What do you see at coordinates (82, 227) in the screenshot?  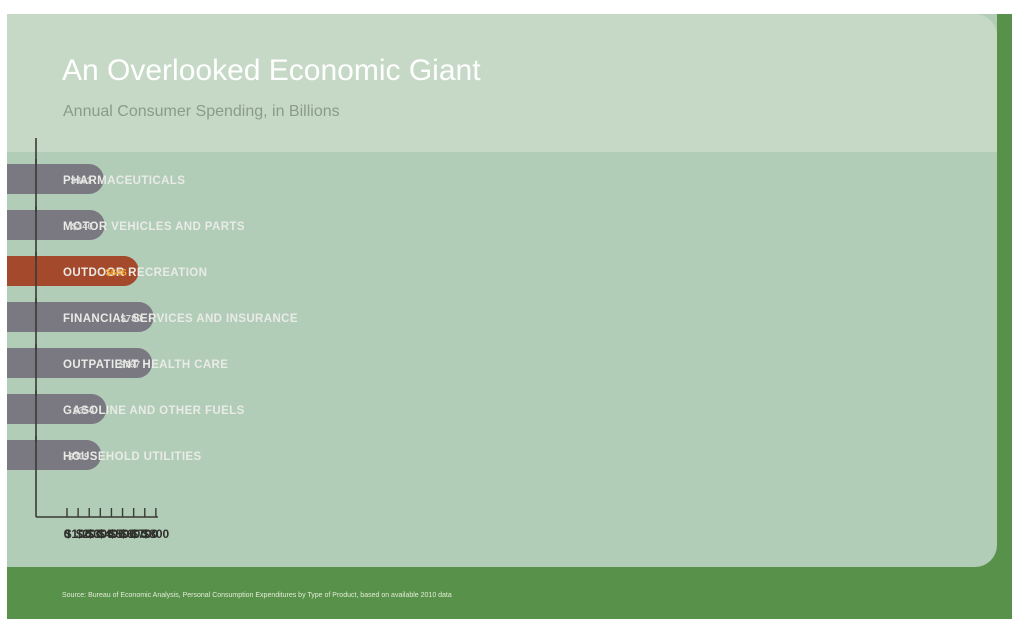 I see `bar-value-label: $340` at bounding box center [82, 227].